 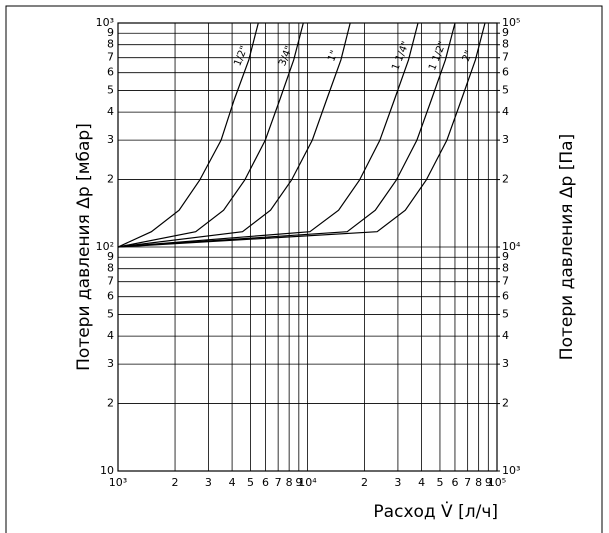 What do you see at coordinates (105, 246) in the screenshot?
I see `y-tick-label: 10²` at bounding box center [105, 246].